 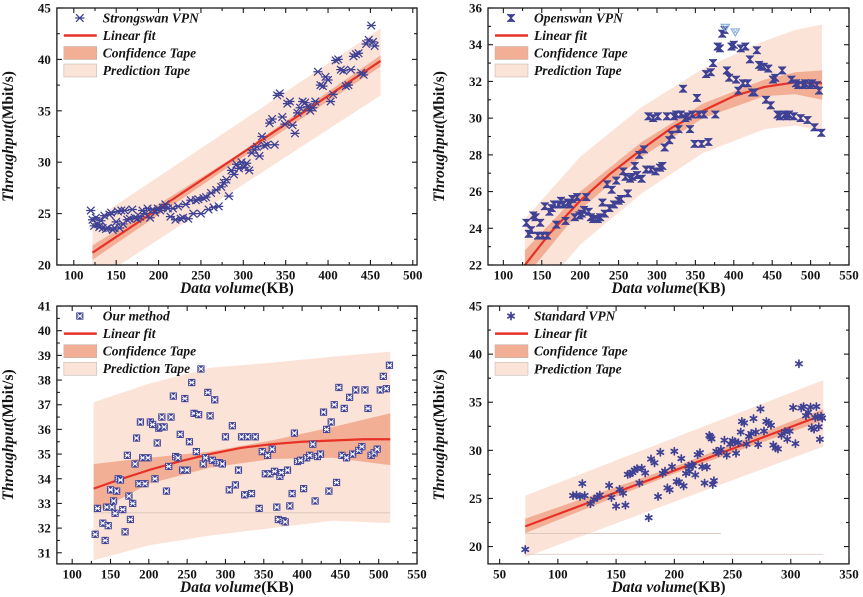 I want to click on y-tick-label: 25, so click(x=44, y=213).